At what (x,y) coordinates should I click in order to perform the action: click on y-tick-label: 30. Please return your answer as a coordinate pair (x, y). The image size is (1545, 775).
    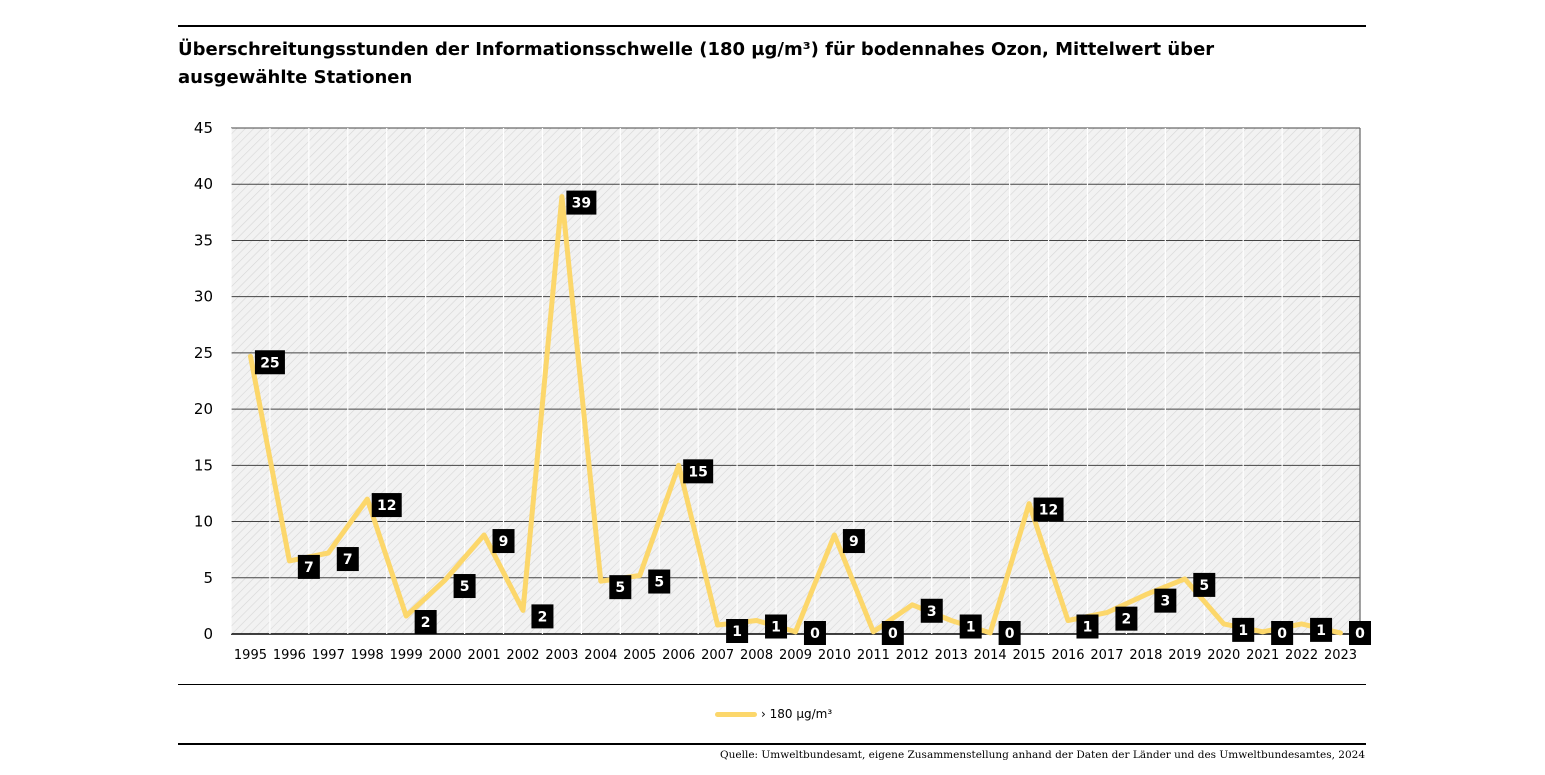
    Looking at the image, I should click on (203, 297).